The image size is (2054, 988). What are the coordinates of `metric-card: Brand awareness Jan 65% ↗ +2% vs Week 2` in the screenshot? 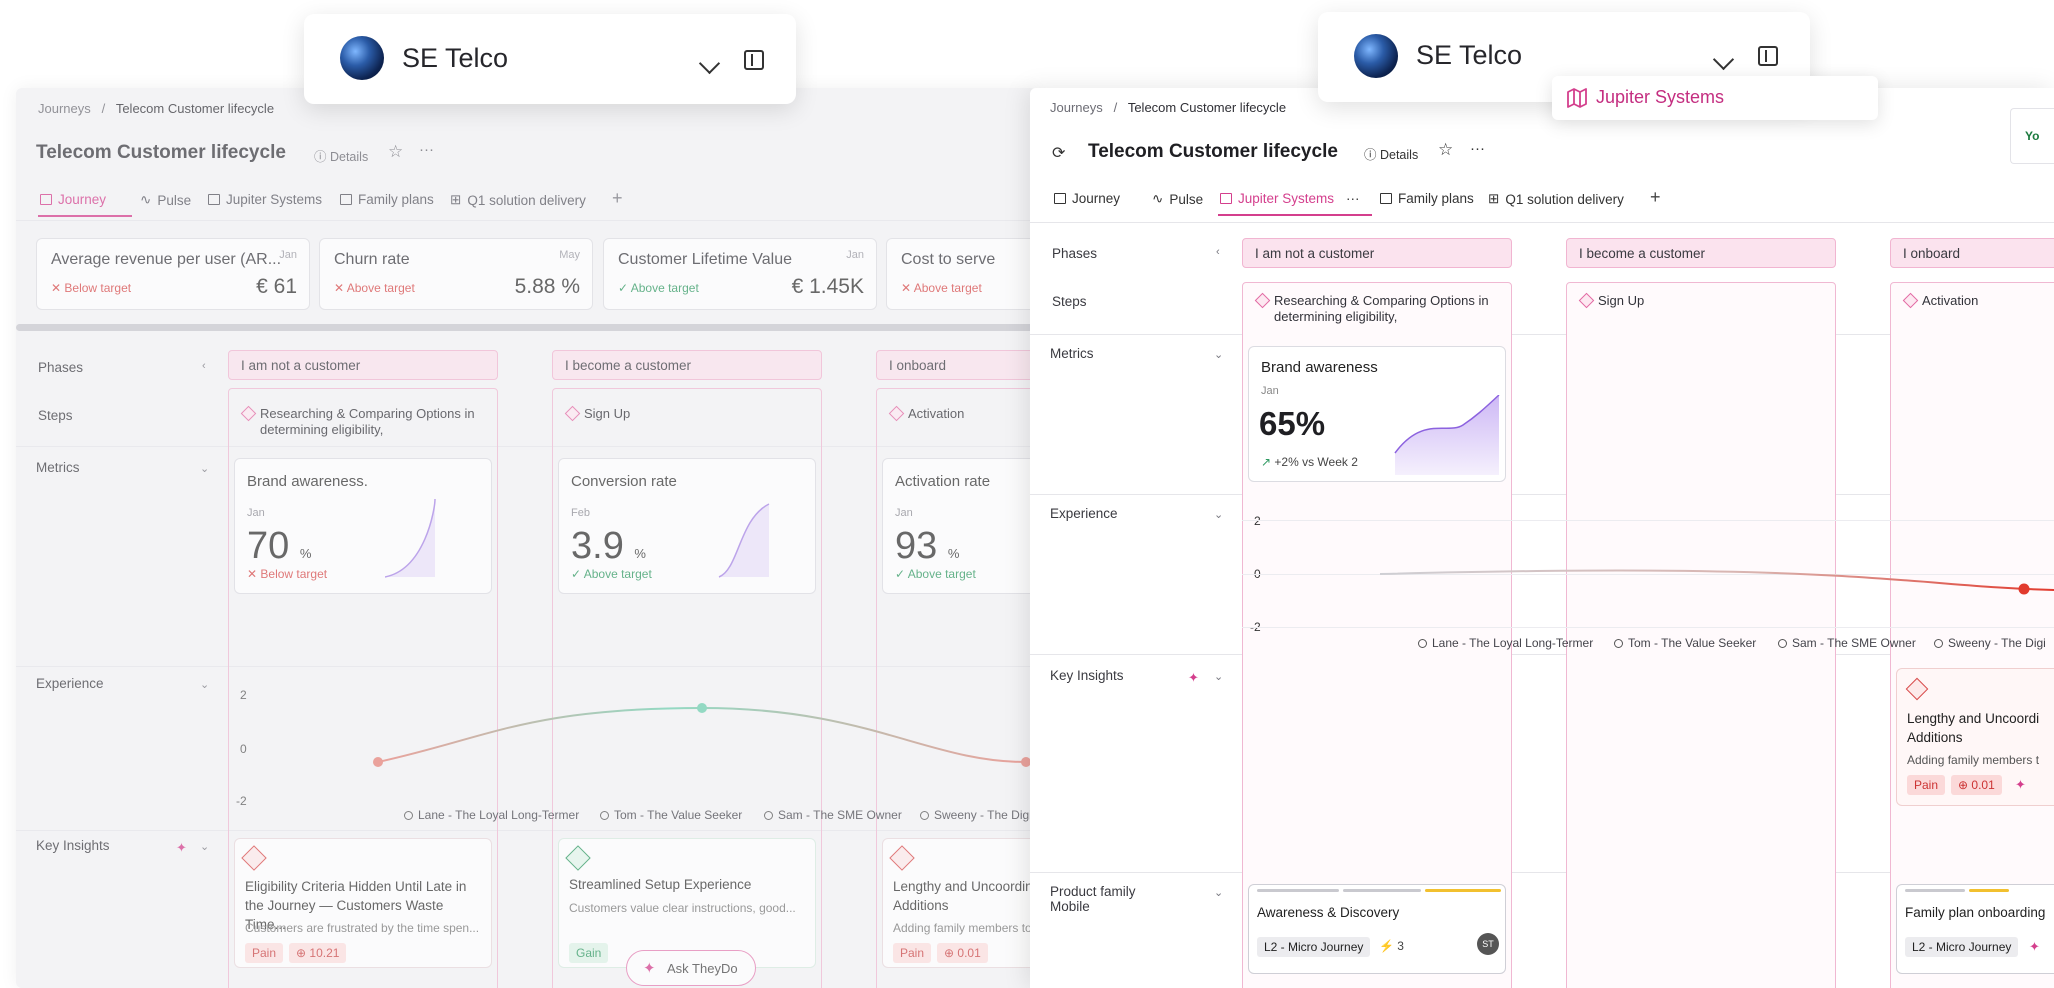 It's located at (1377, 414).